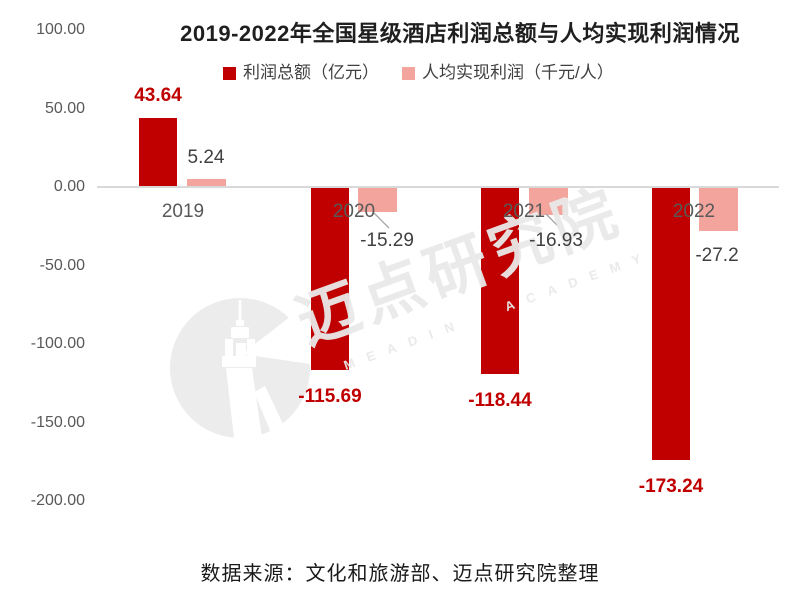 This screenshot has width=800, height=598. I want to click on profit-bar-2021, so click(500, 281).